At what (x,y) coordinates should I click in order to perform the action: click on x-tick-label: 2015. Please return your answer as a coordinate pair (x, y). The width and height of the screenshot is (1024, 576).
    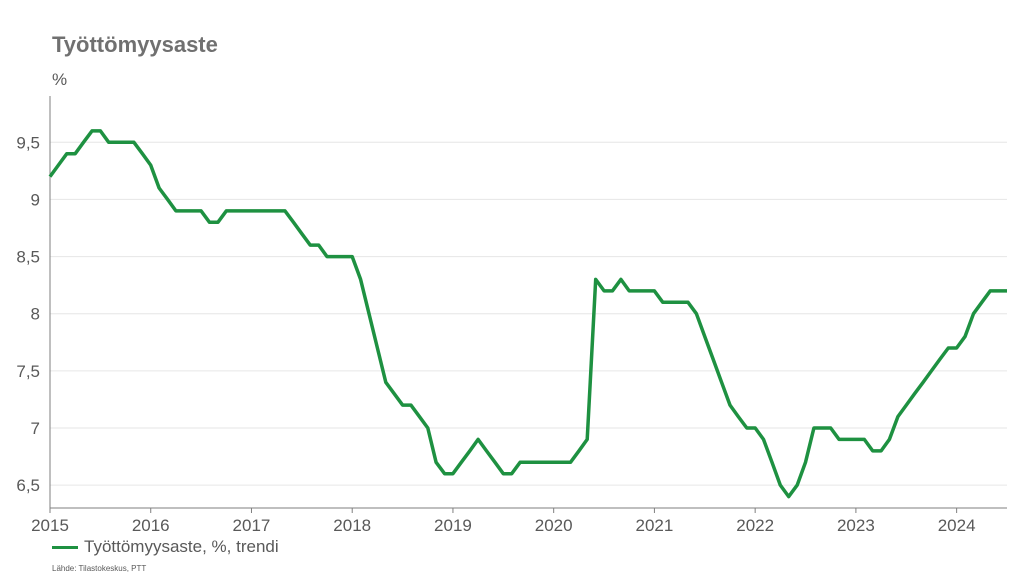
    Looking at the image, I should click on (50, 525).